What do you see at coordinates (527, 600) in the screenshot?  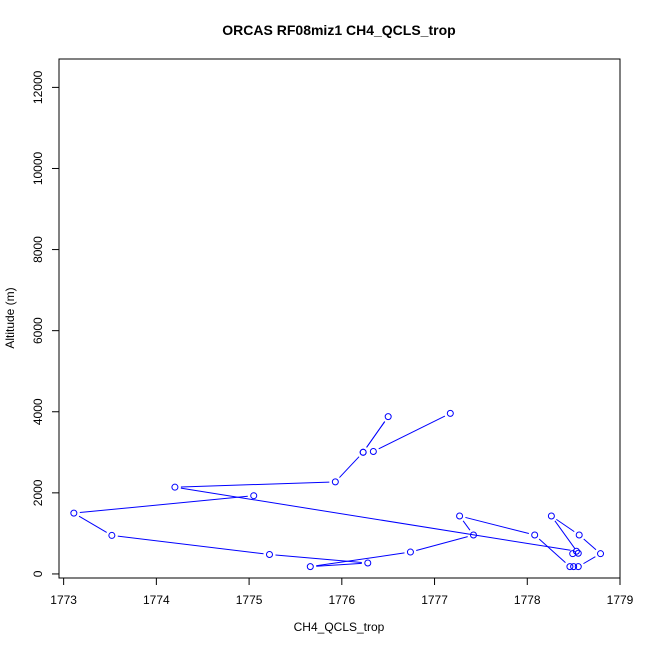 I see `x-tick-label: 1778` at bounding box center [527, 600].